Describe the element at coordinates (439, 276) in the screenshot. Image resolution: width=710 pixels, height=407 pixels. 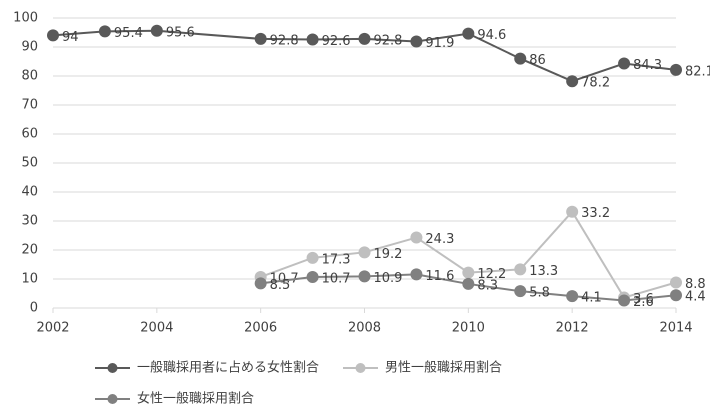
I see `data-label: 11.6` at that location.